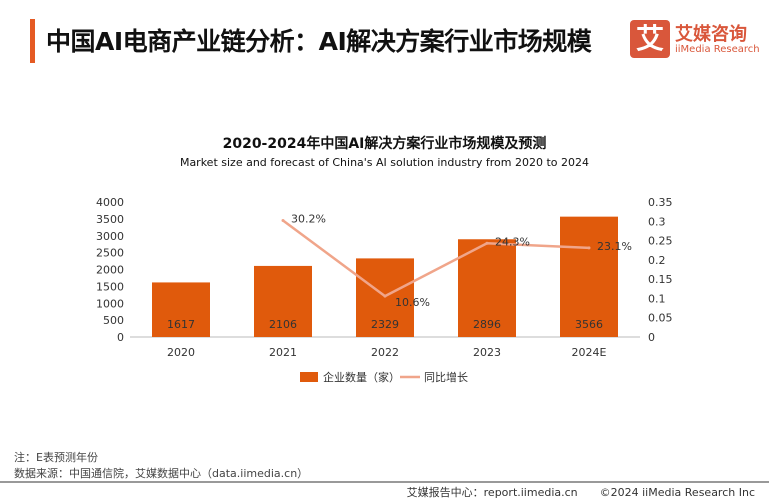 This screenshot has height=500, width=769. I want to click on bar-label: 2329, so click(385, 324).